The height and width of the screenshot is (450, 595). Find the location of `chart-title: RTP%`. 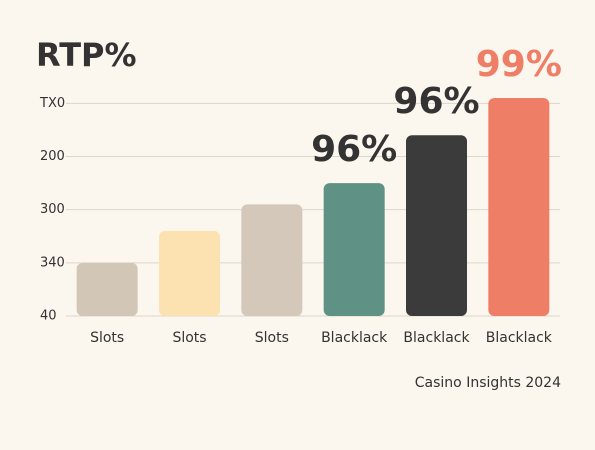

chart-title: RTP% is located at coordinates (86, 55).